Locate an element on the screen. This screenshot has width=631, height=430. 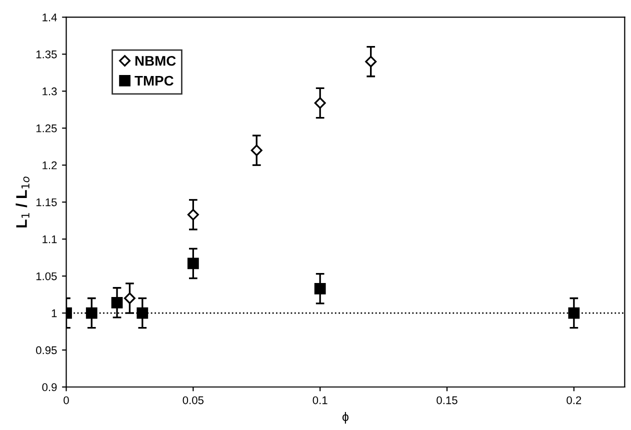
x-axis-title: ϕ is located at coordinates (345, 418).